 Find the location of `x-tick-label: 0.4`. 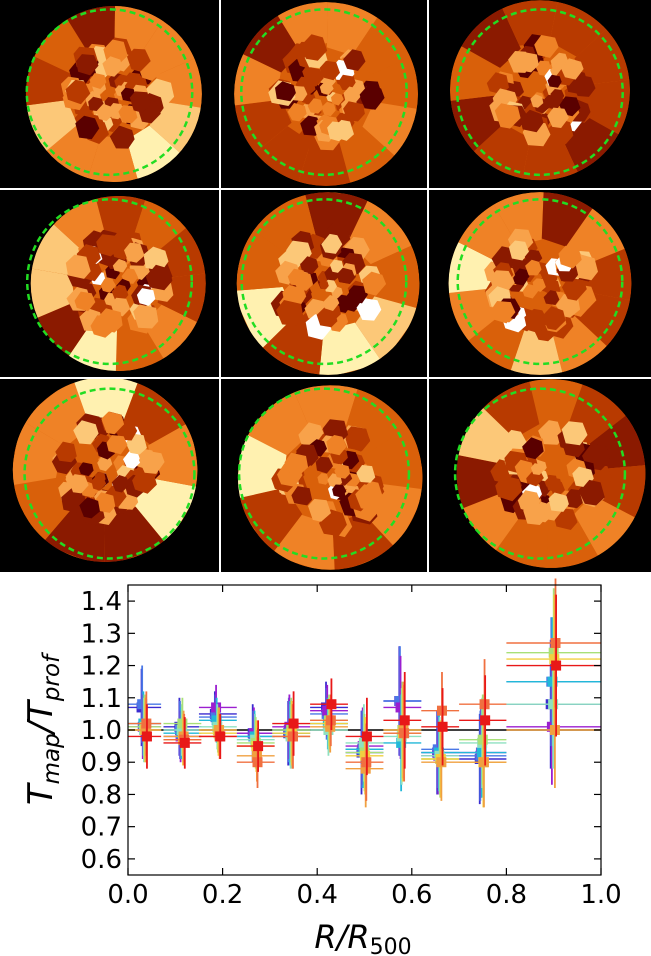

x-tick-label: 0.4 is located at coordinates (317, 895).